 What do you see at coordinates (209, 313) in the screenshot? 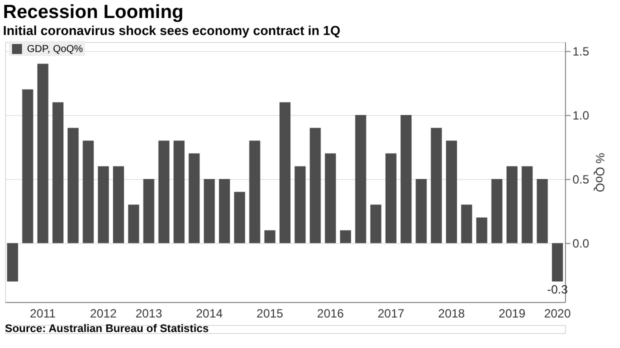
I see `x-tick-label: 2014` at bounding box center [209, 313].